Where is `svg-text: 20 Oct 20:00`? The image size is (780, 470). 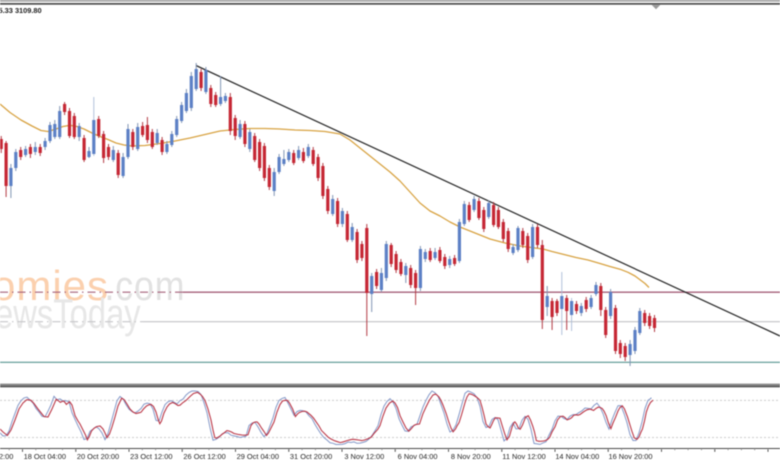
svg-text: 20 Oct 20:00 is located at coordinates (98, 456).